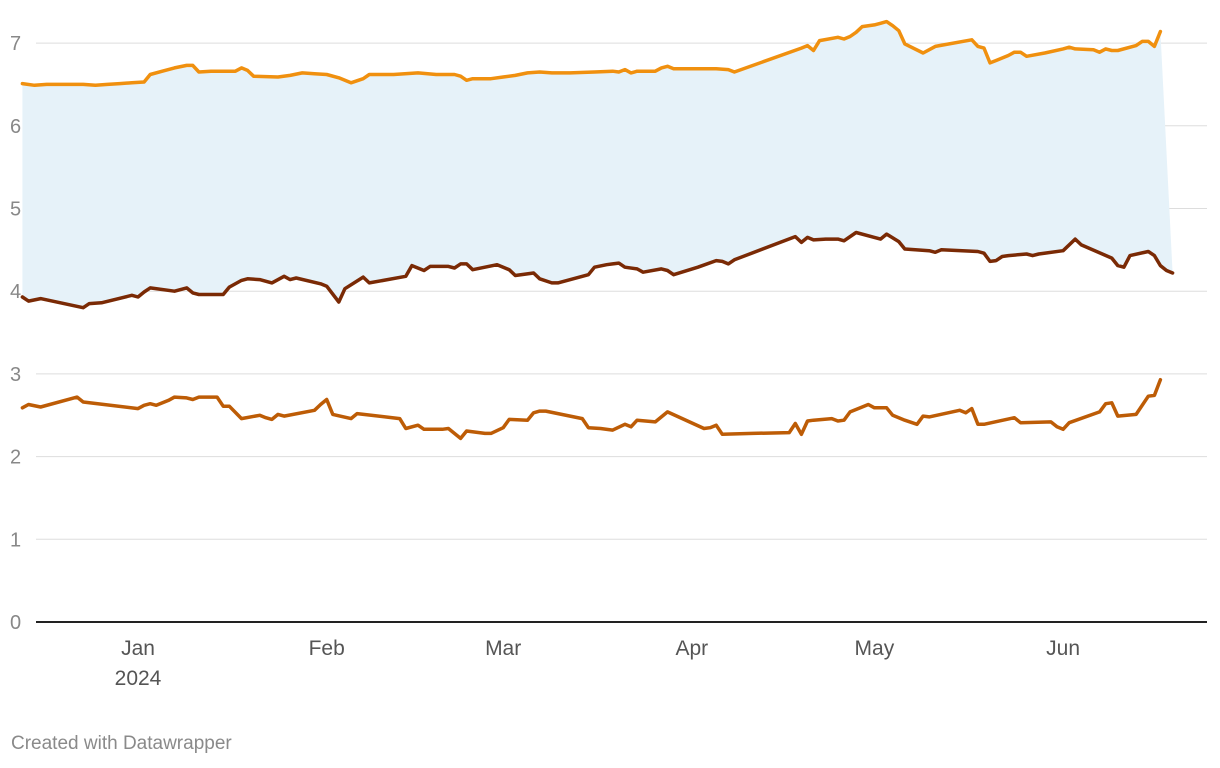  Describe the element at coordinates (121, 743) in the screenshot. I see `datawrapper-credit: Created with Datawrapper` at that location.